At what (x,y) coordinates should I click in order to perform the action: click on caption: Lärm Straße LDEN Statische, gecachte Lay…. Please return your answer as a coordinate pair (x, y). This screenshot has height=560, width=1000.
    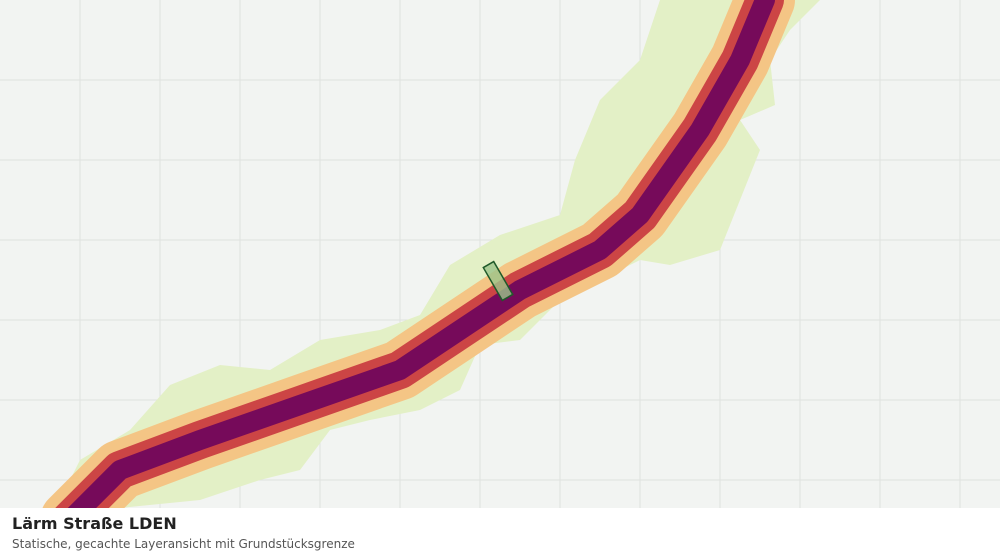
    Looking at the image, I should click on (500, 534).